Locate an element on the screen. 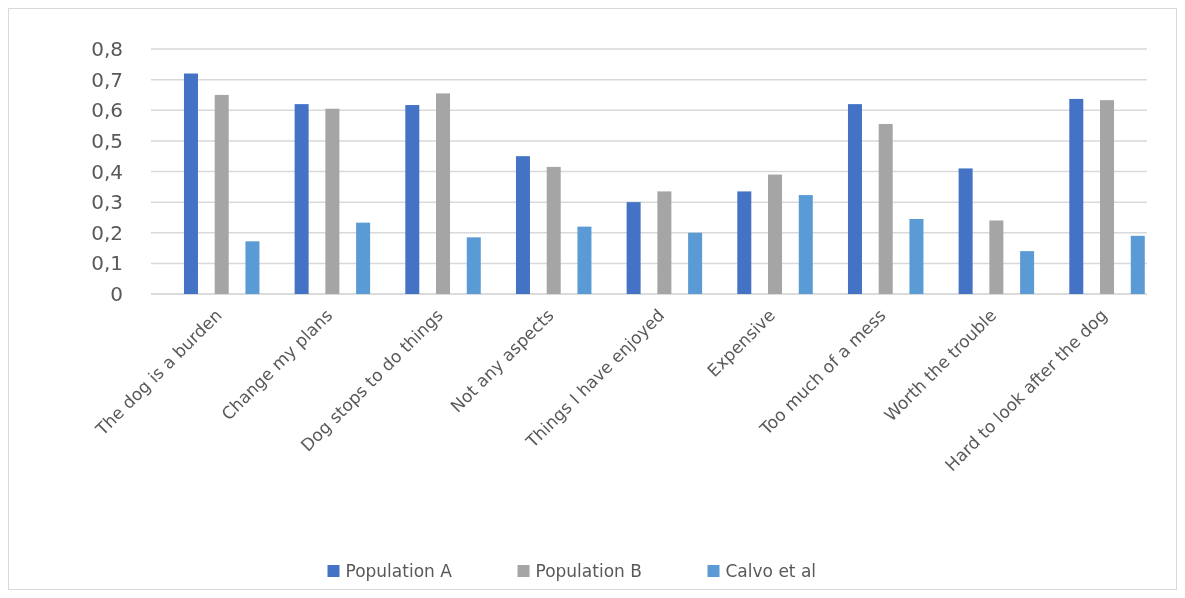 Image resolution: width=1185 pixels, height=598 pixels. y-tick-label: 0,6 is located at coordinates (107, 110).